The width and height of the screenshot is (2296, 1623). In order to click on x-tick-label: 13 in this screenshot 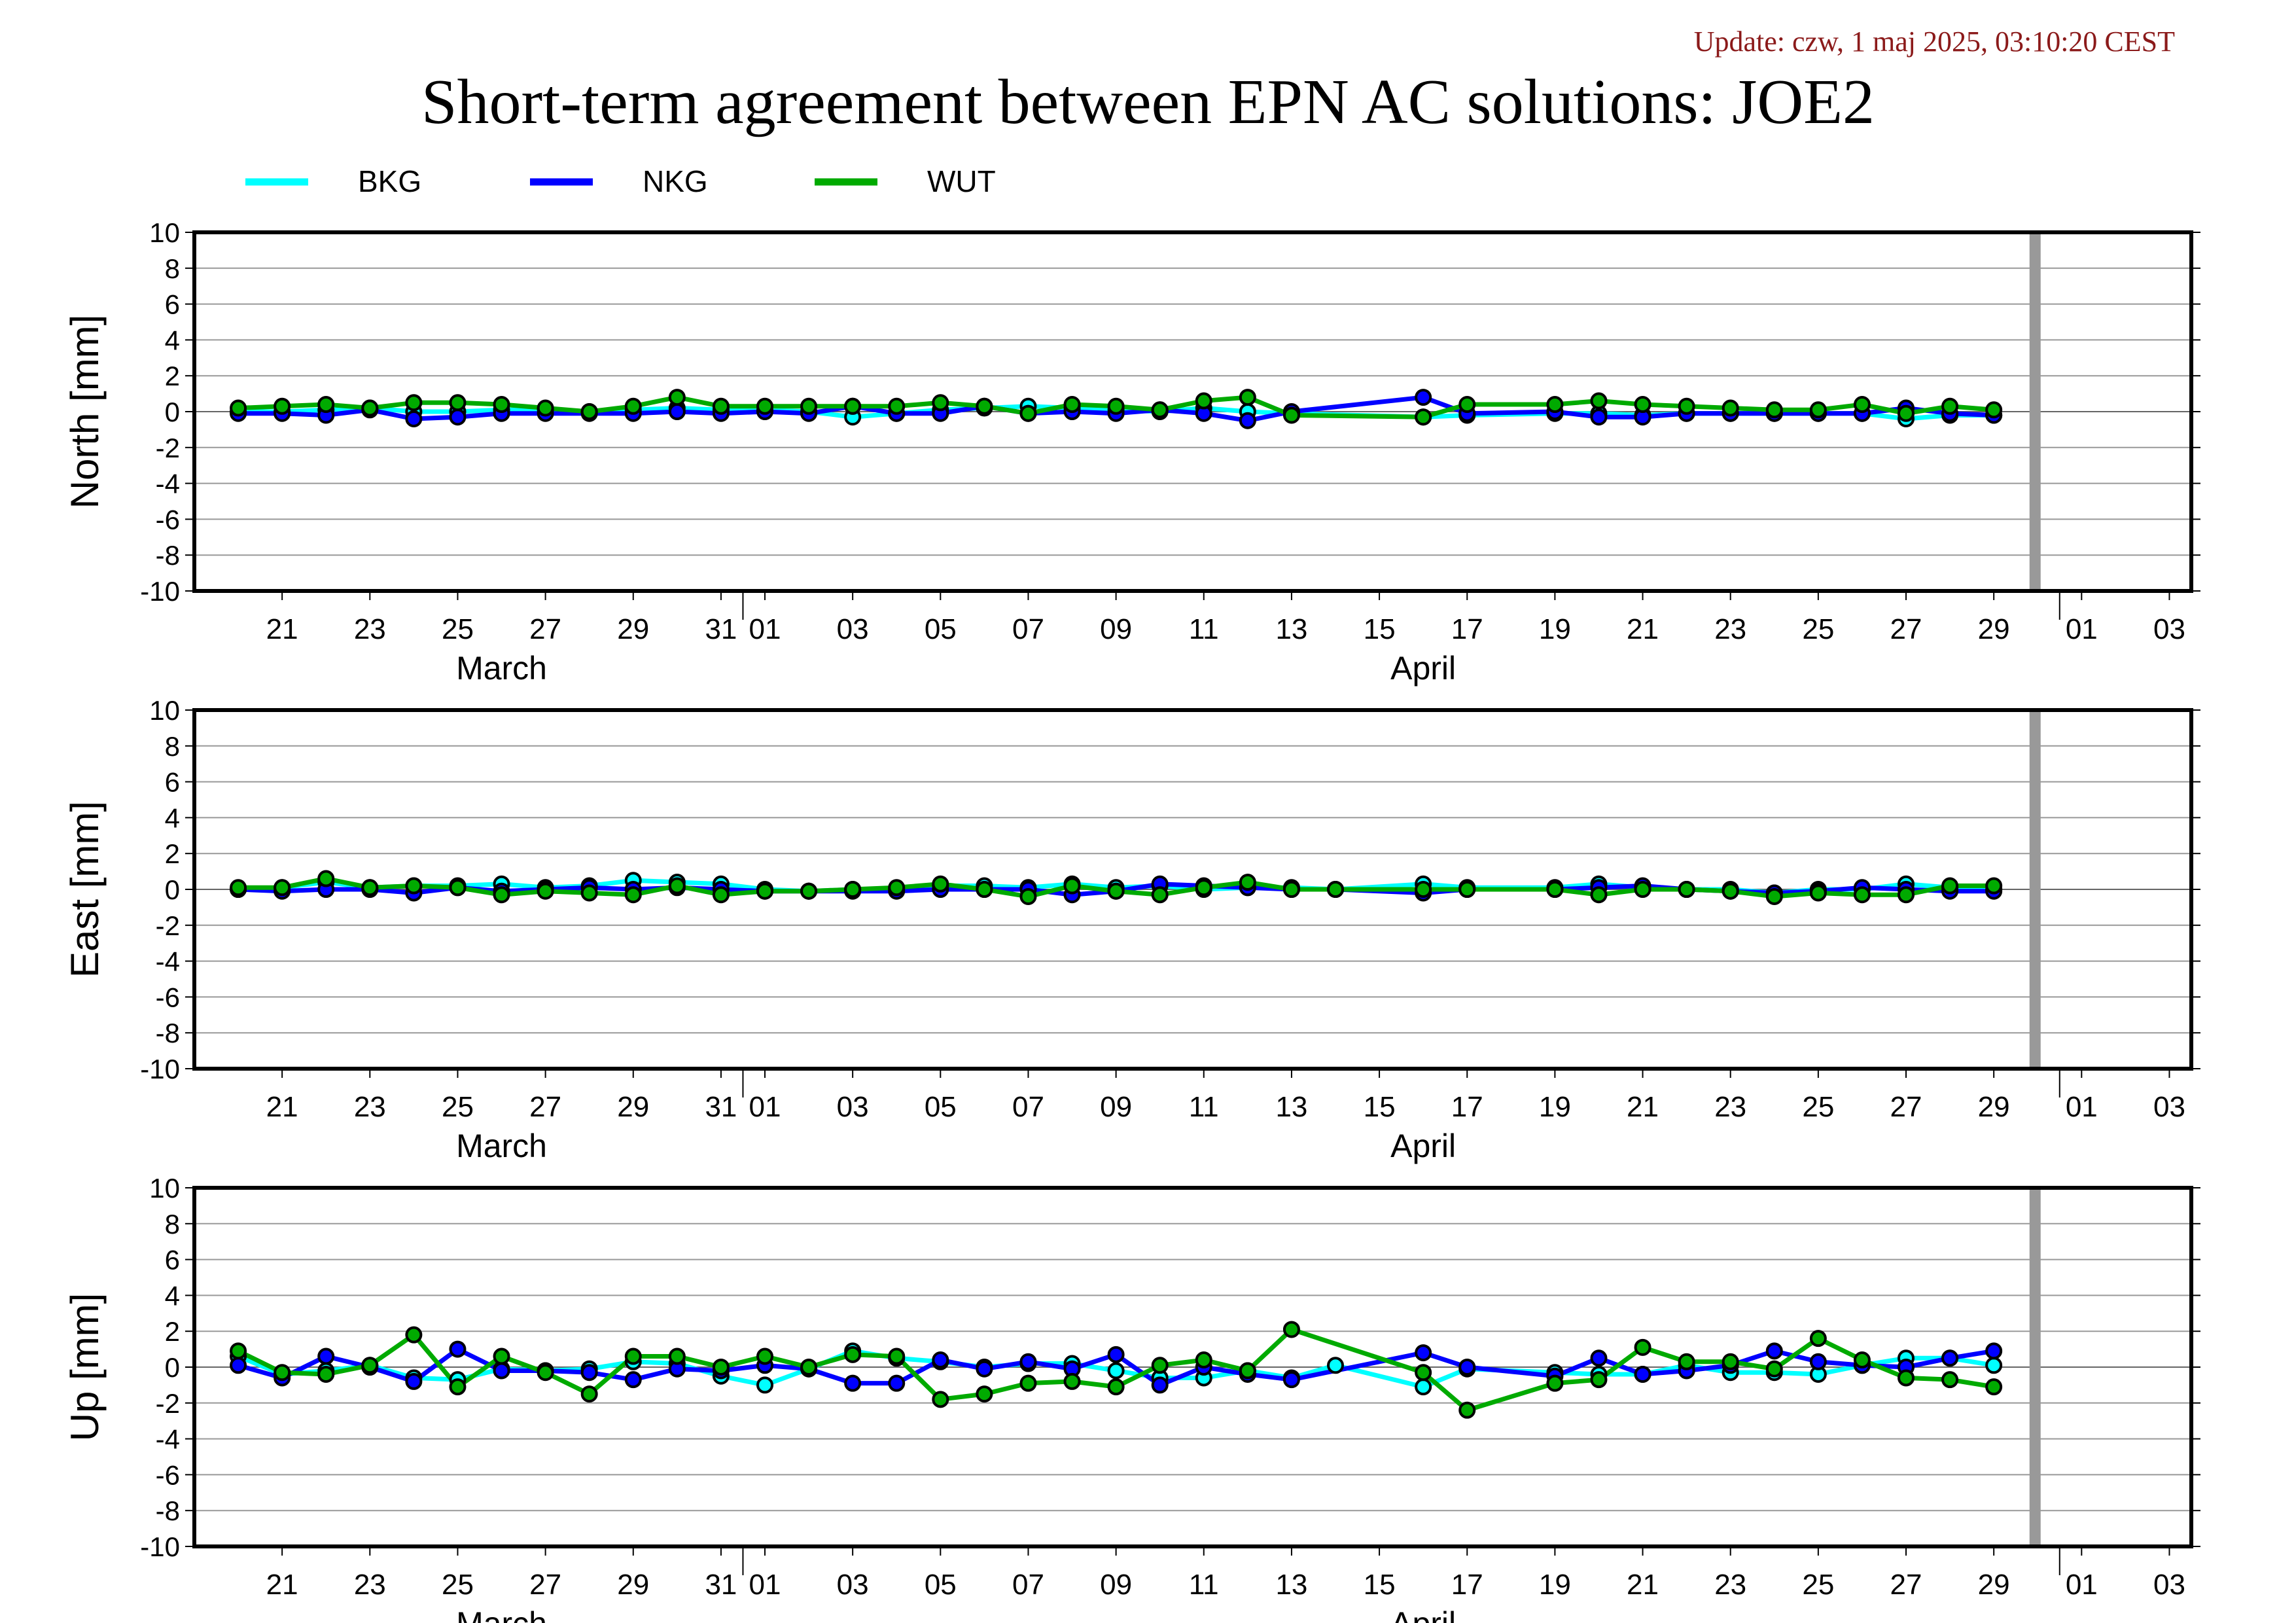, I will do `click(1291, 1107)`.